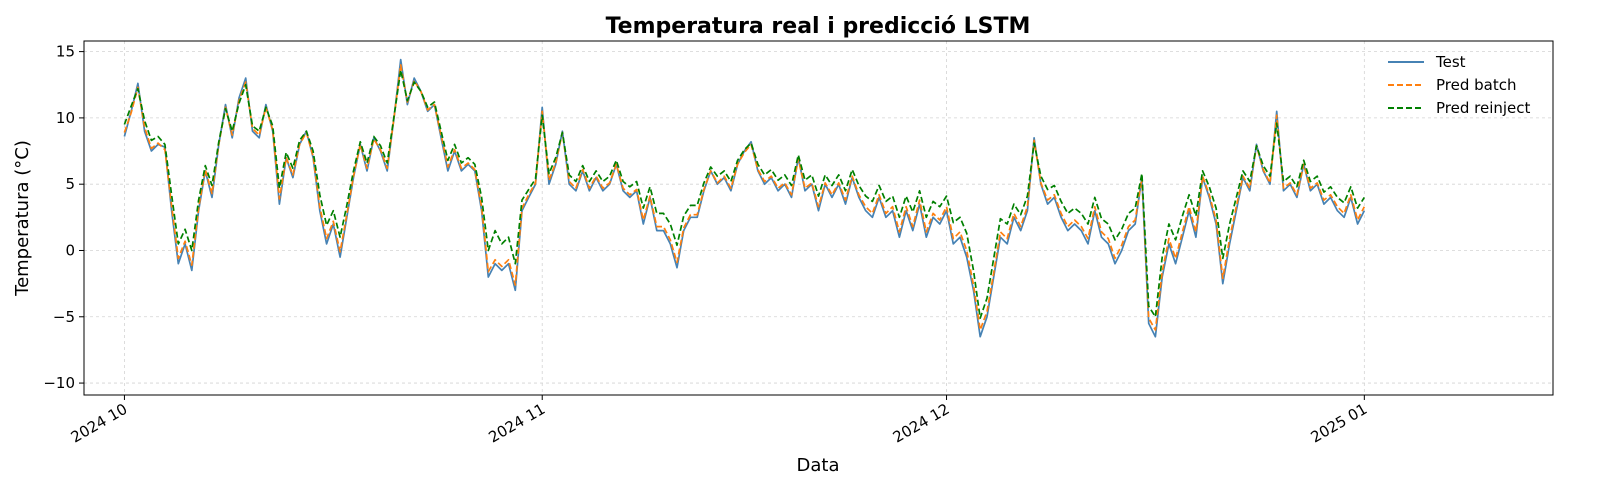 This screenshot has width=1600, height=500. Describe the element at coordinates (65, 118) in the screenshot. I see `y-tick-label: 10` at that location.